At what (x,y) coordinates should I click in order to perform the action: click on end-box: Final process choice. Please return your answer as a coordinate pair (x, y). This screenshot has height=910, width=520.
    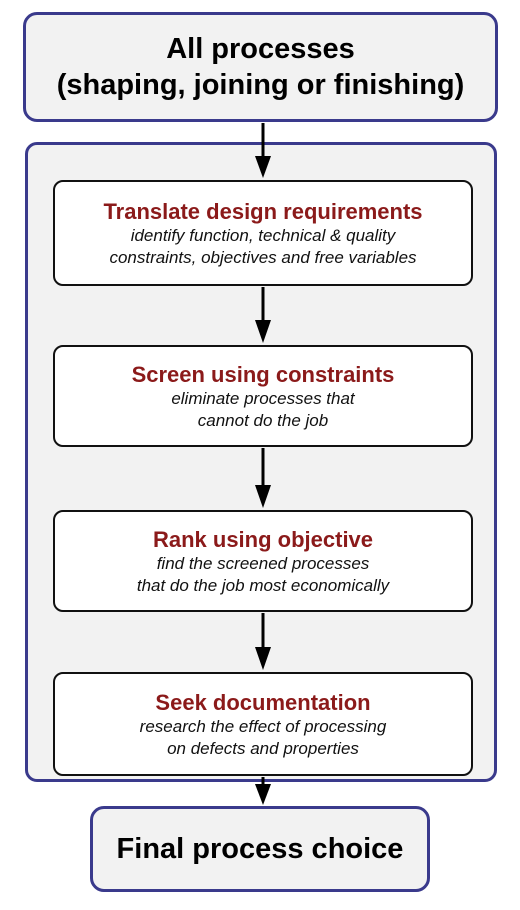
    Looking at the image, I should click on (260, 849).